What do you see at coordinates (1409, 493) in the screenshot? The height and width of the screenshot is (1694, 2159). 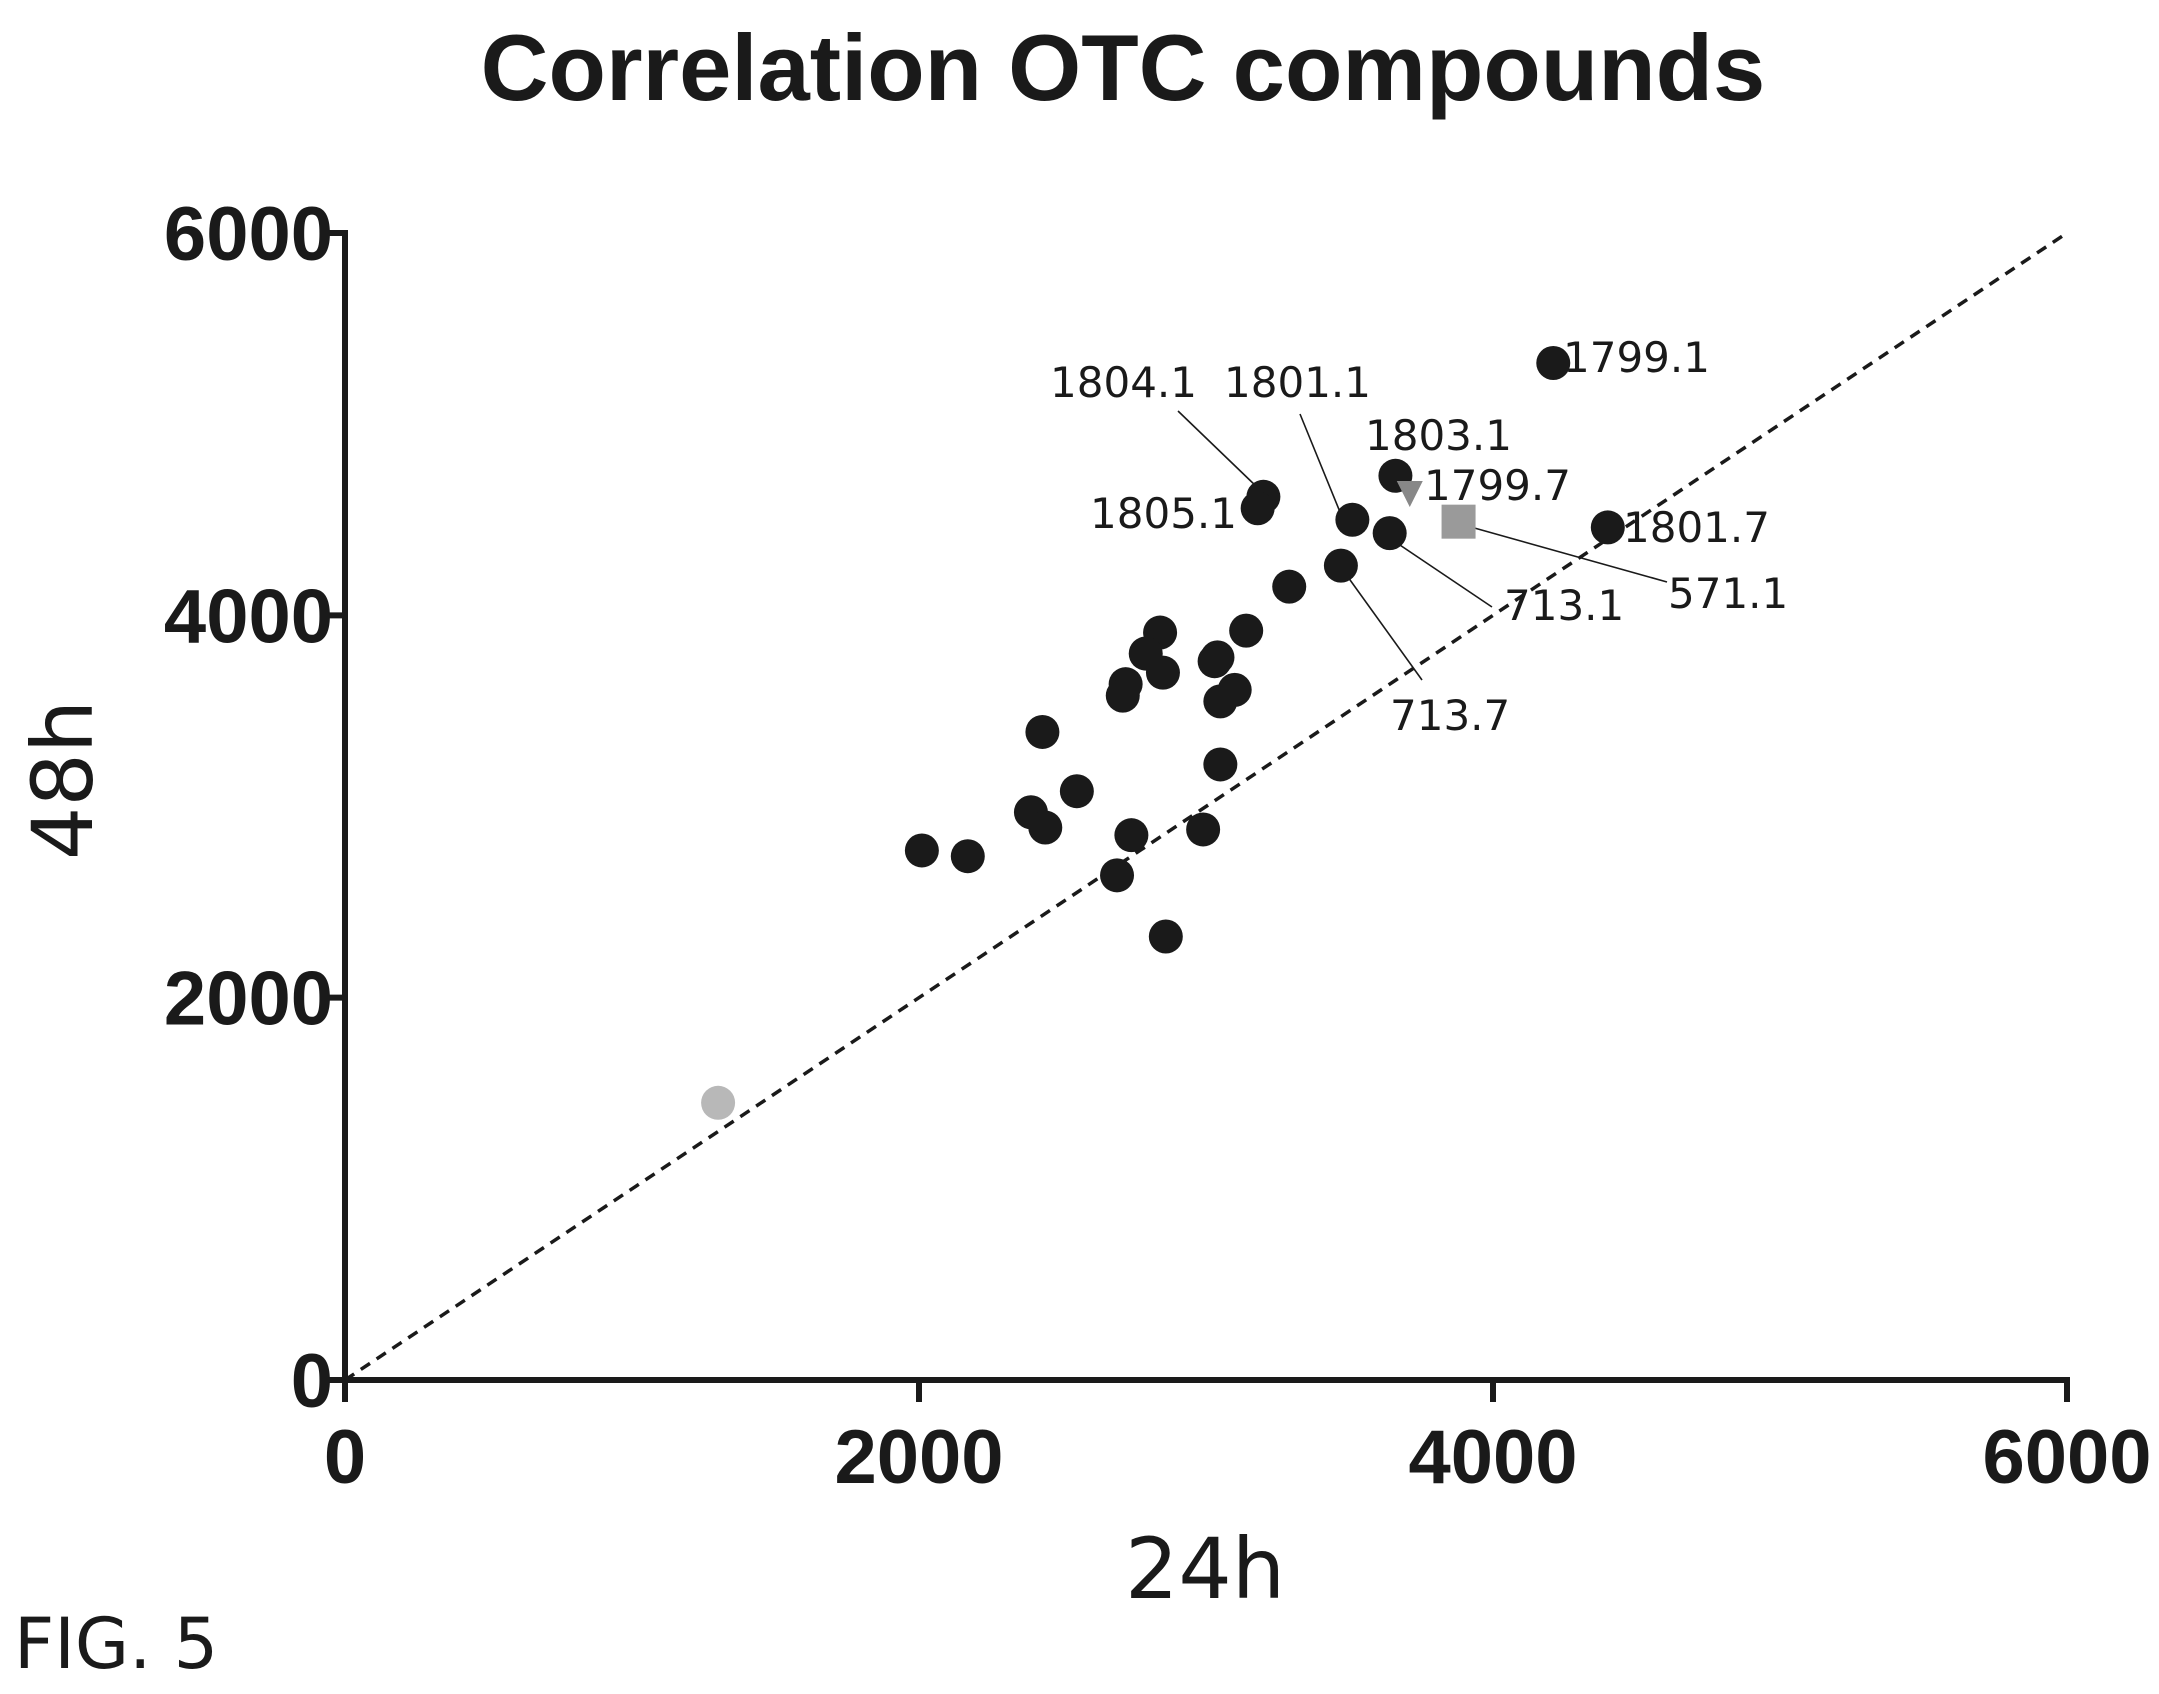 I see `data-point-triangle` at bounding box center [1409, 493].